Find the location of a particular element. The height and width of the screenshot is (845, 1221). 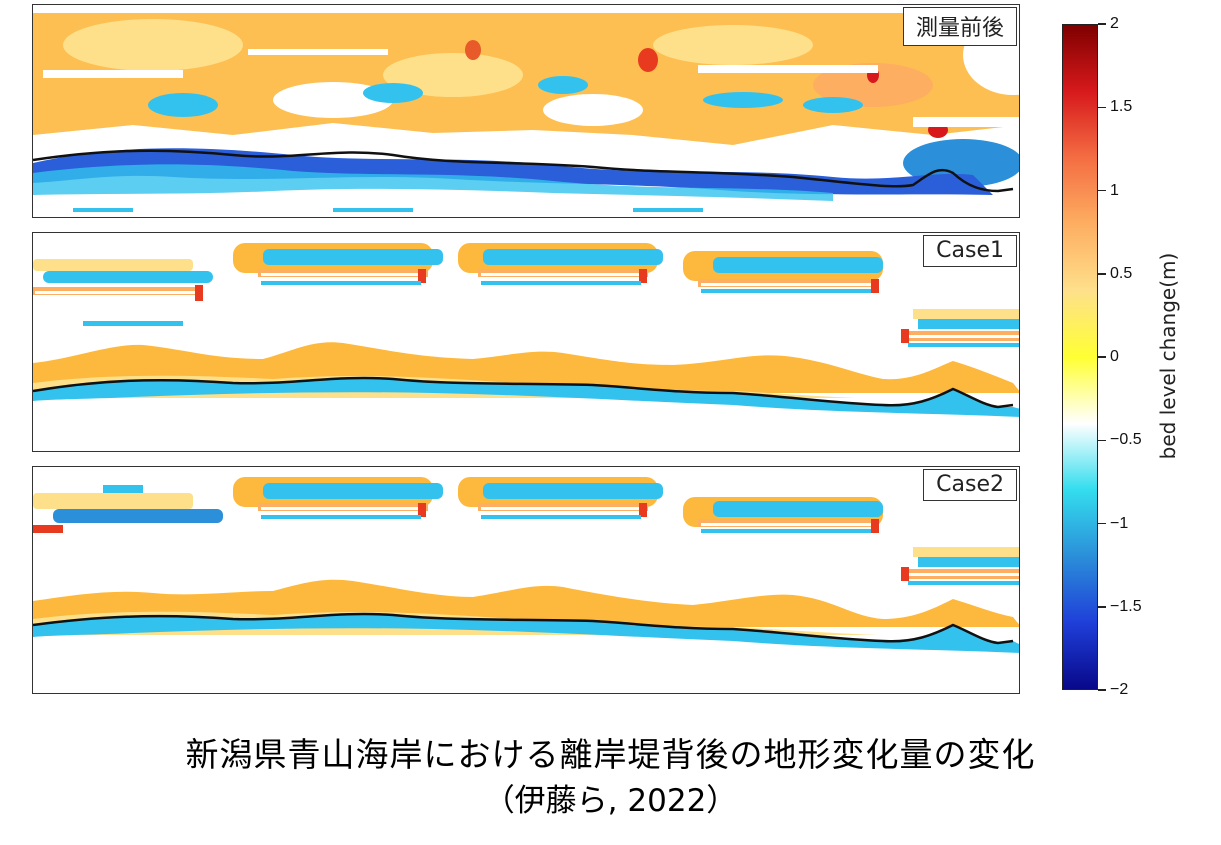

colorbar-tick-label: −0.5 is located at coordinates (1126, 440).